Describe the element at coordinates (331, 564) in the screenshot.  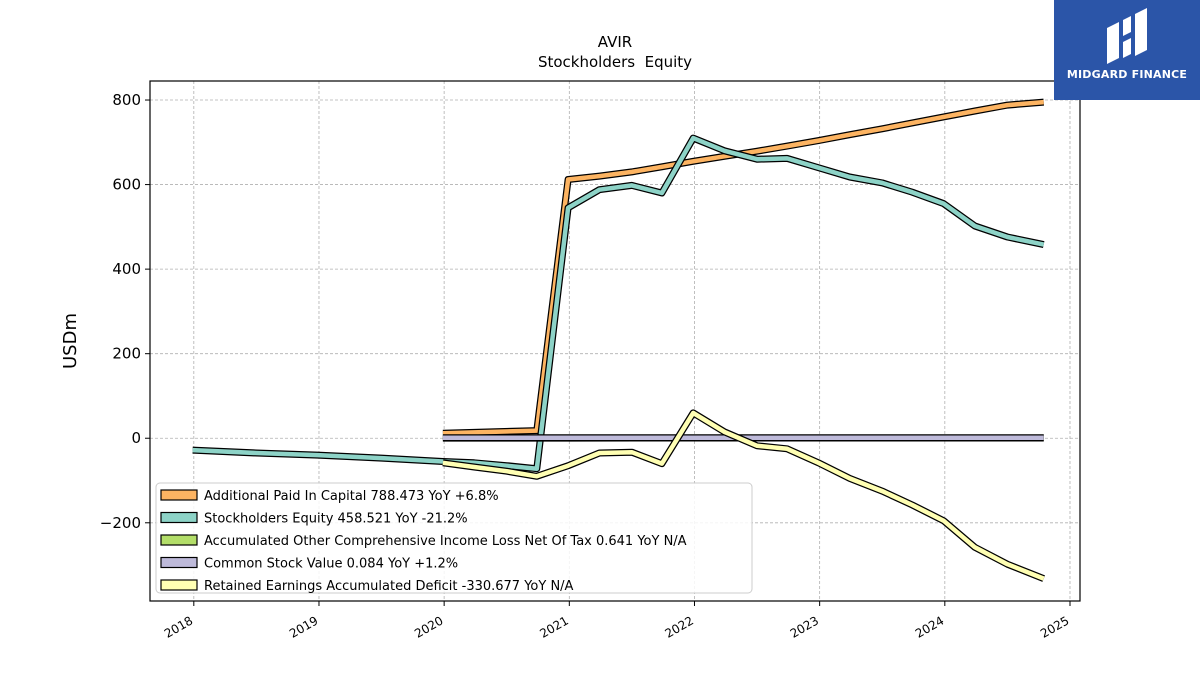
I see `legend-label: Common Stock Value 0.084 YoY +1.2%` at that location.